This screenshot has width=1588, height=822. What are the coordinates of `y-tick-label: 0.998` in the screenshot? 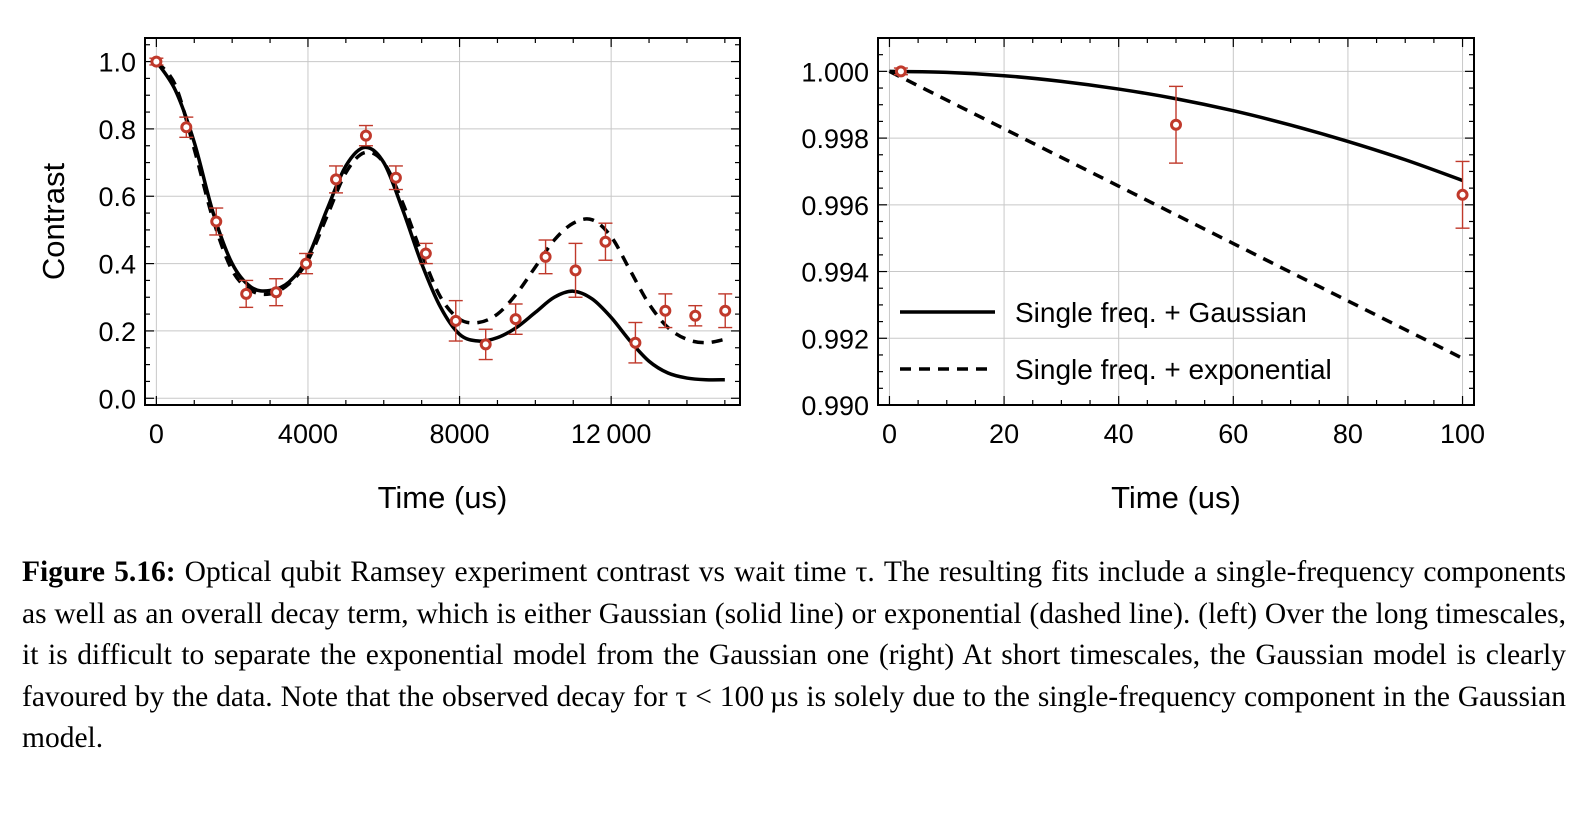 It's located at (835, 139).